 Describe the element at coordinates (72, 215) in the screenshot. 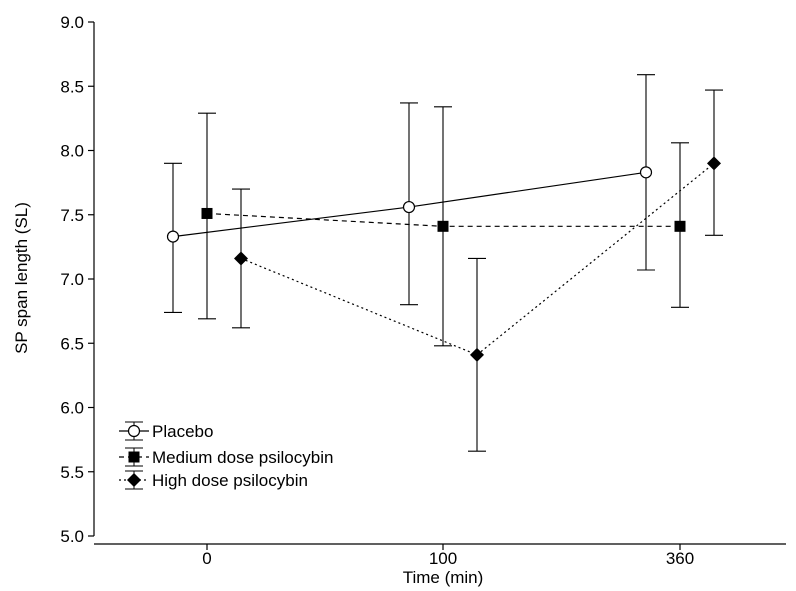

I see `y-tick-label: 7.5` at that location.